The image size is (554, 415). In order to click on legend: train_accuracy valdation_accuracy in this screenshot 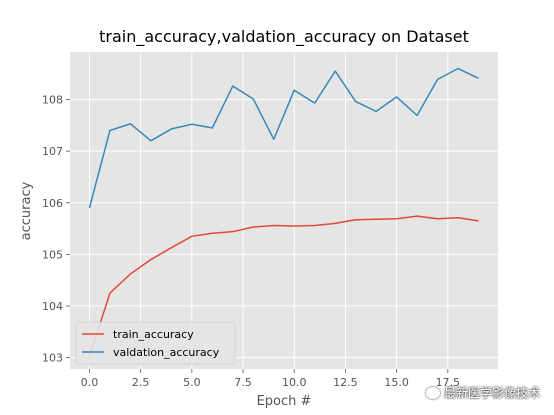, I will do `click(155, 343)`.